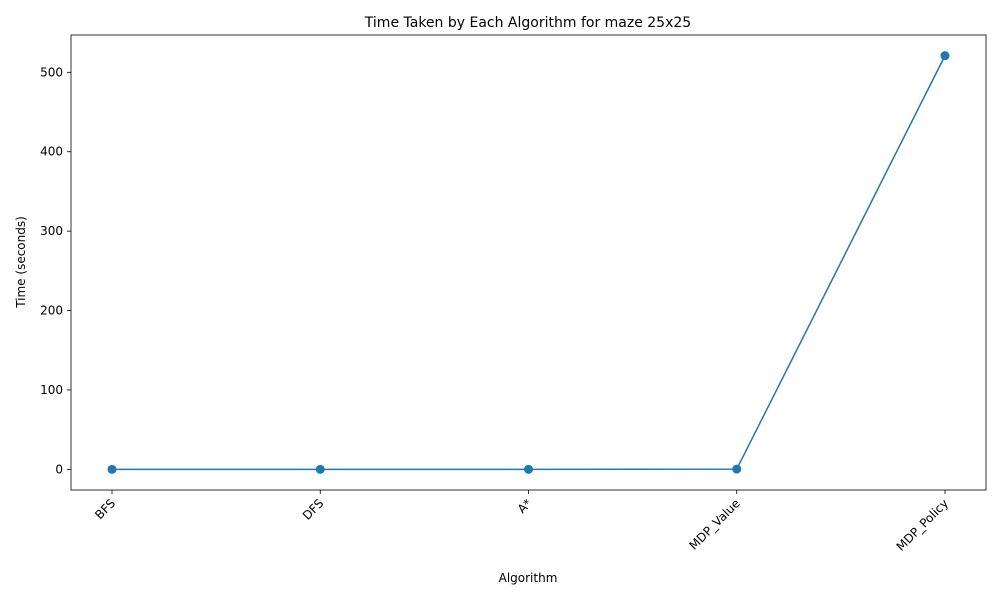 The width and height of the screenshot is (1000, 604). Describe the element at coordinates (105, 509) in the screenshot. I see `x-tick-label: BFS` at that location.